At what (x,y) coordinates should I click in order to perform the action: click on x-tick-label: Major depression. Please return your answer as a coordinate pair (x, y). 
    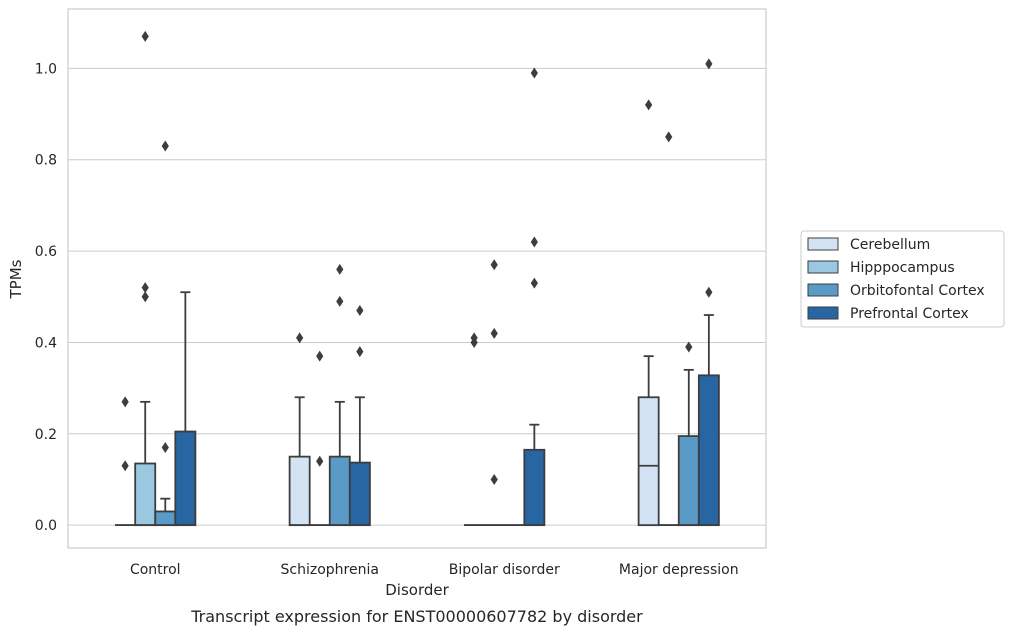
    Looking at the image, I should click on (679, 570).